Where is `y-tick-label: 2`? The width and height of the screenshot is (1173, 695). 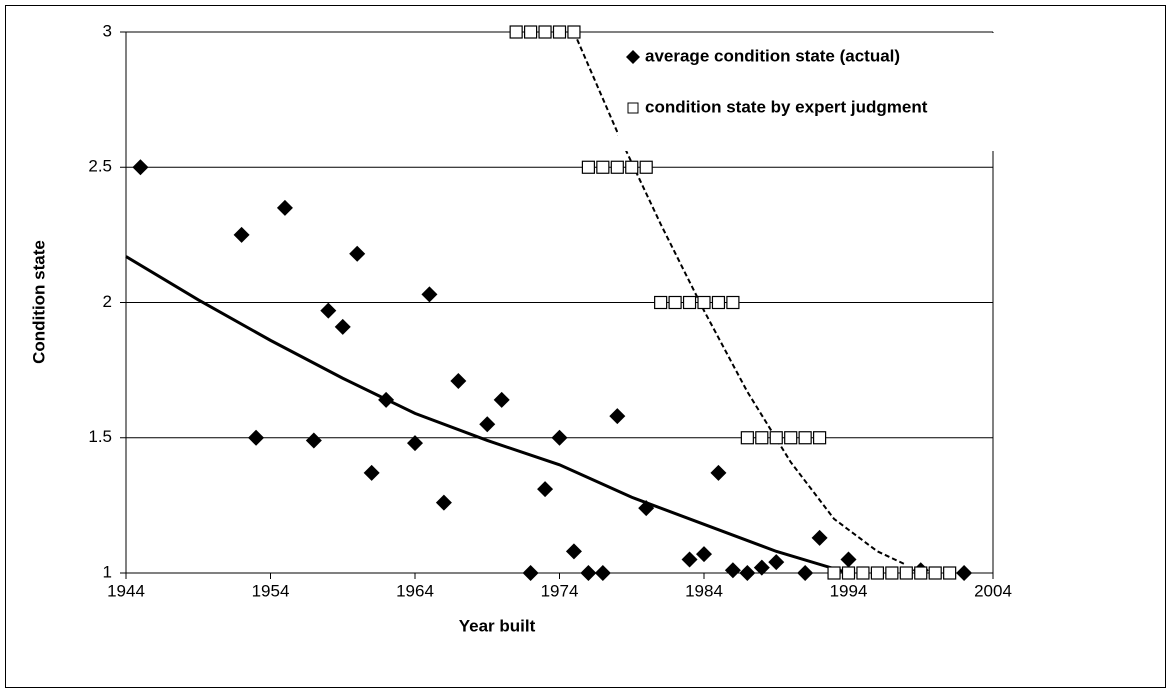 y-tick-label: 2 is located at coordinates (107, 301).